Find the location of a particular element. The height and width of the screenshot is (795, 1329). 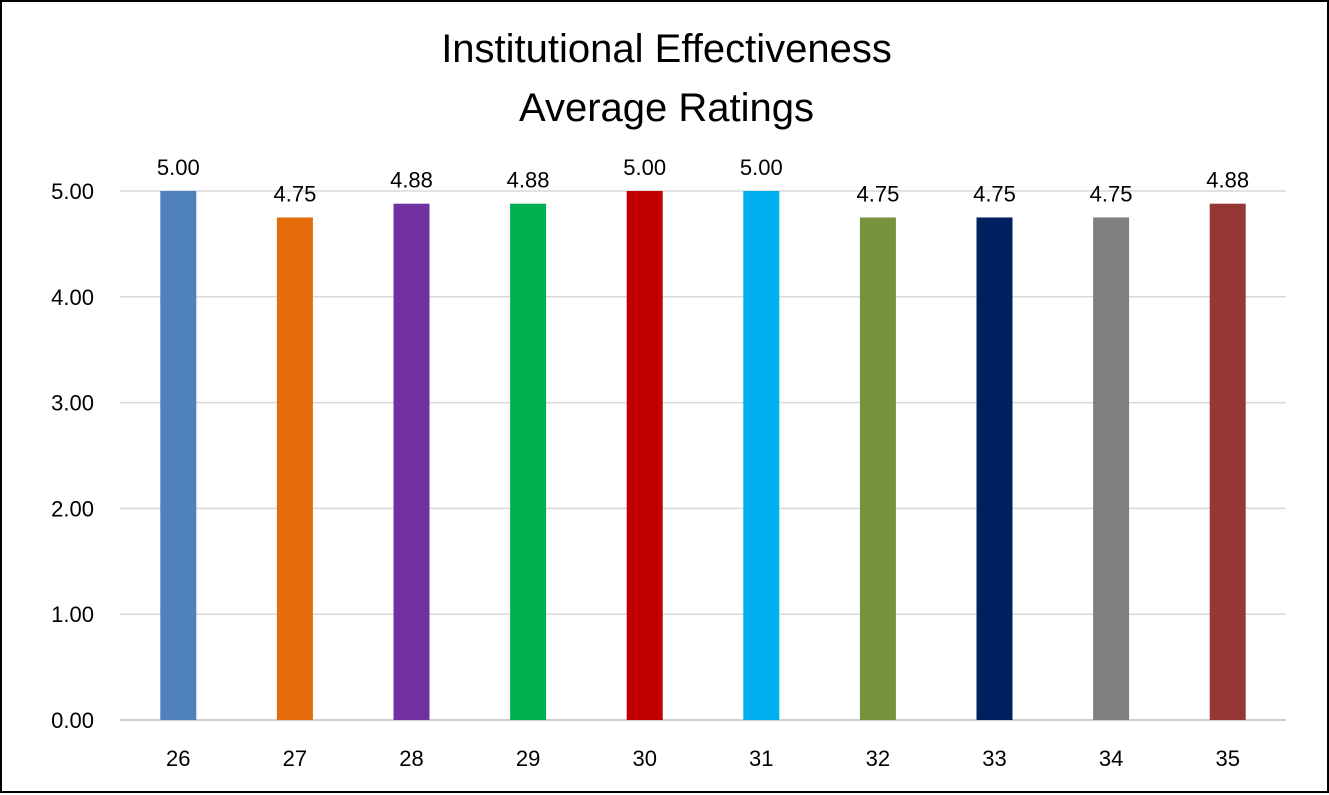

y-tick-label: 4.00 is located at coordinates (72, 297).